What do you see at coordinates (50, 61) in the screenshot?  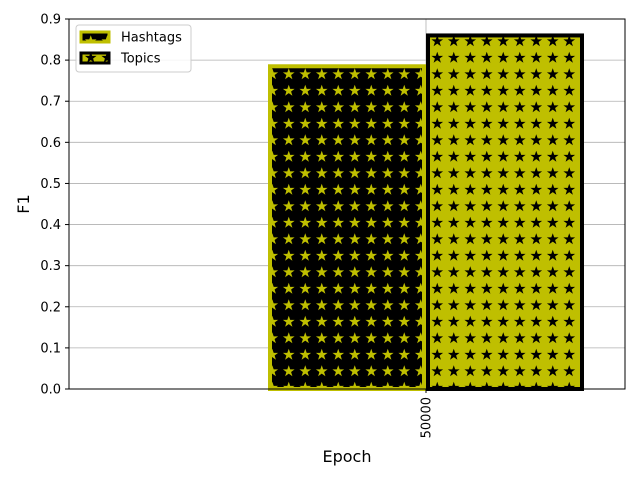 I see `y-tick-label: 0.8` at bounding box center [50, 61].